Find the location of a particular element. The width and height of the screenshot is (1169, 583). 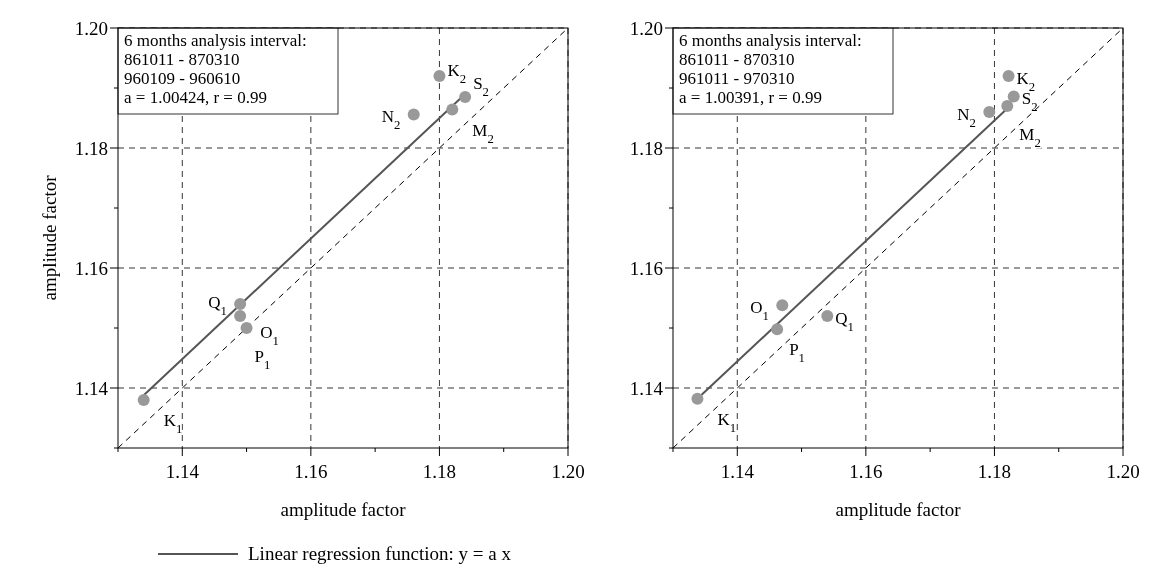

annotation: a = 1.00424, r = 0.99 is located at coordinates (195, 97).